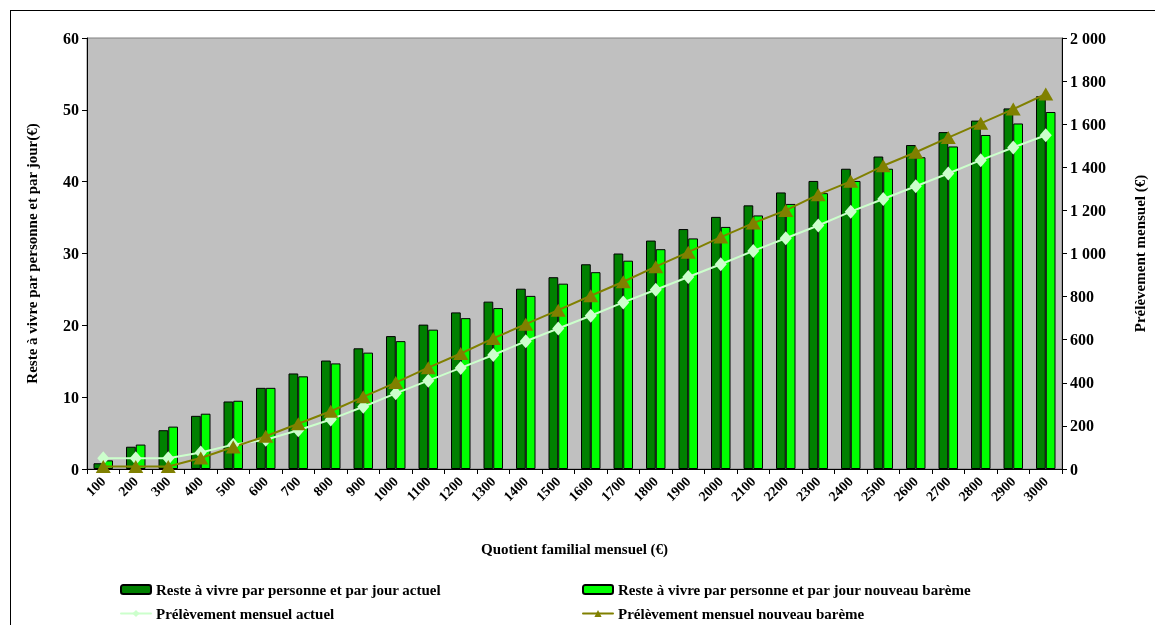 This screenshot has height=625, width=1155. I want to click on y2-tick-label: 400, so click(1082, 383).